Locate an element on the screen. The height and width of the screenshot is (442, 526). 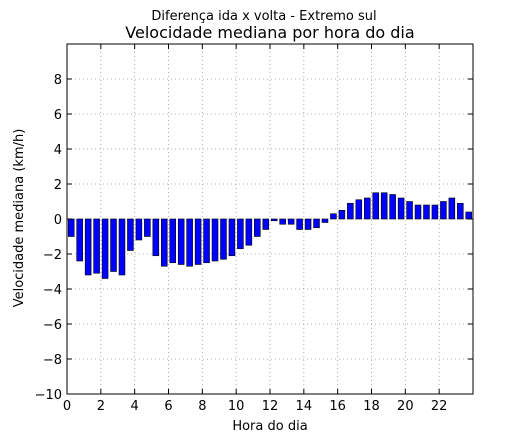
x-tick-label: 6 is located at coordinates (168, 406).